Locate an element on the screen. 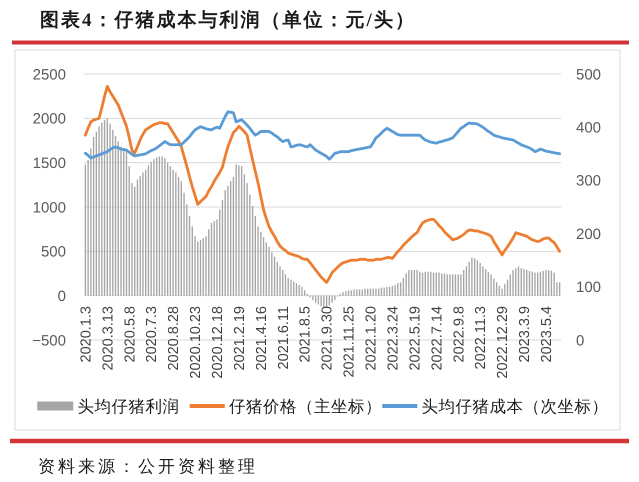 The image size is (639, 482). y-tick-label: 1500 is located at coordinates (49, 163).